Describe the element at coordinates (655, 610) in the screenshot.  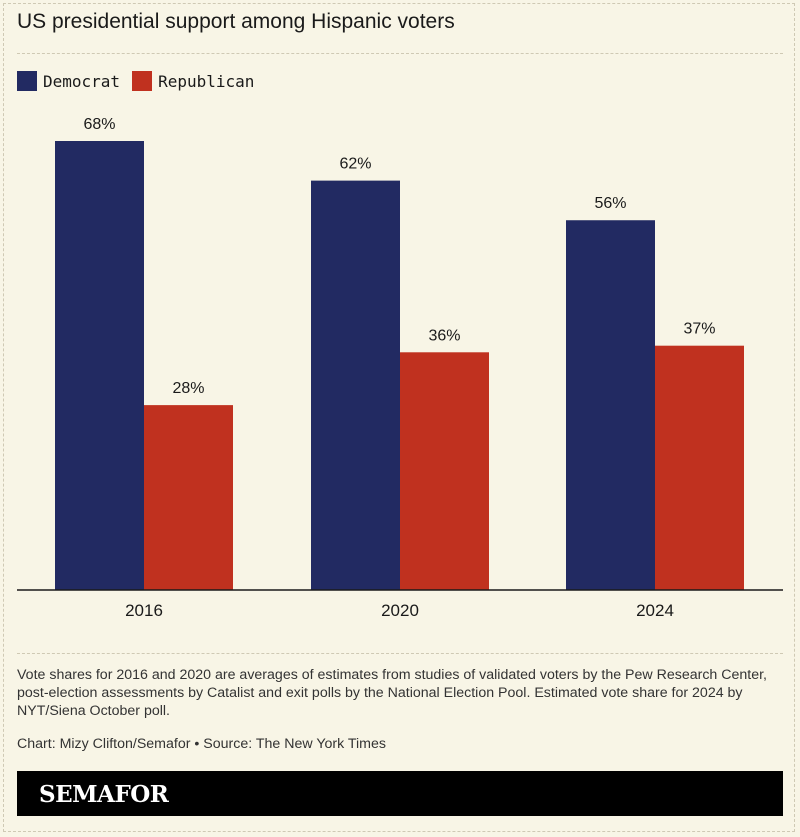
I see `x-tick-label-2024: 2024` at that location.